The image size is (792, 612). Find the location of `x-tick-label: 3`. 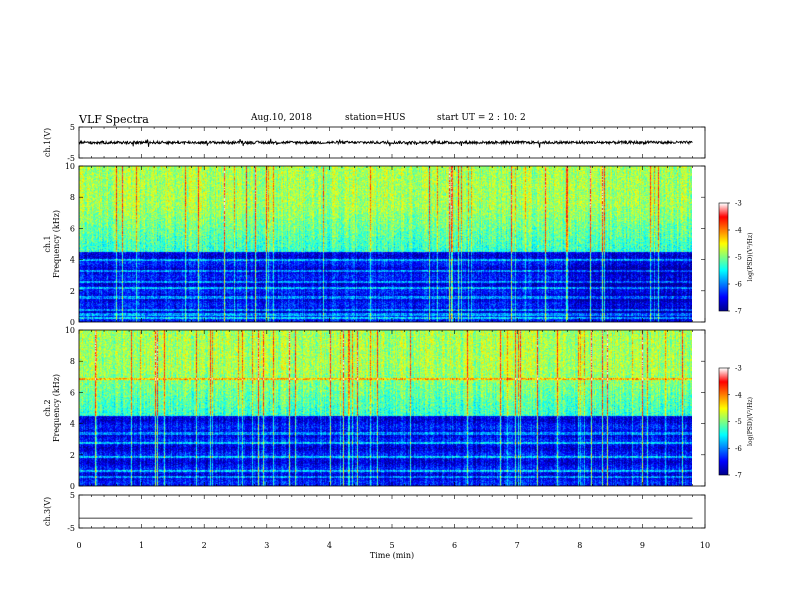

x-tick-label: 3 is located at coordinates (266, 545).